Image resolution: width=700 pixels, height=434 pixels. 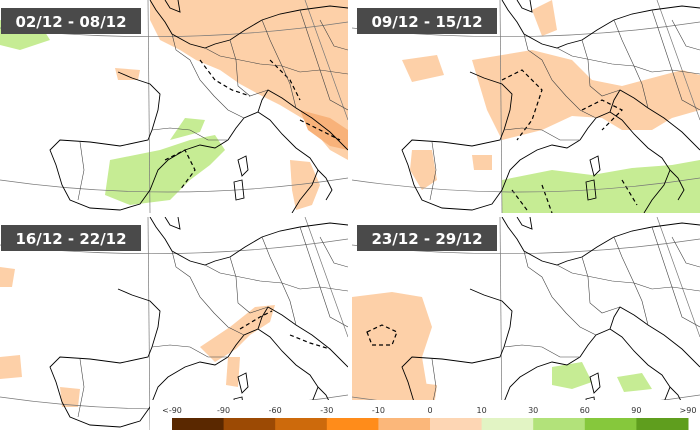 What do you see at coordinates (172, 410) in the screenshot?
I see `legend-label: <-90` at bounding box center [172, 410].